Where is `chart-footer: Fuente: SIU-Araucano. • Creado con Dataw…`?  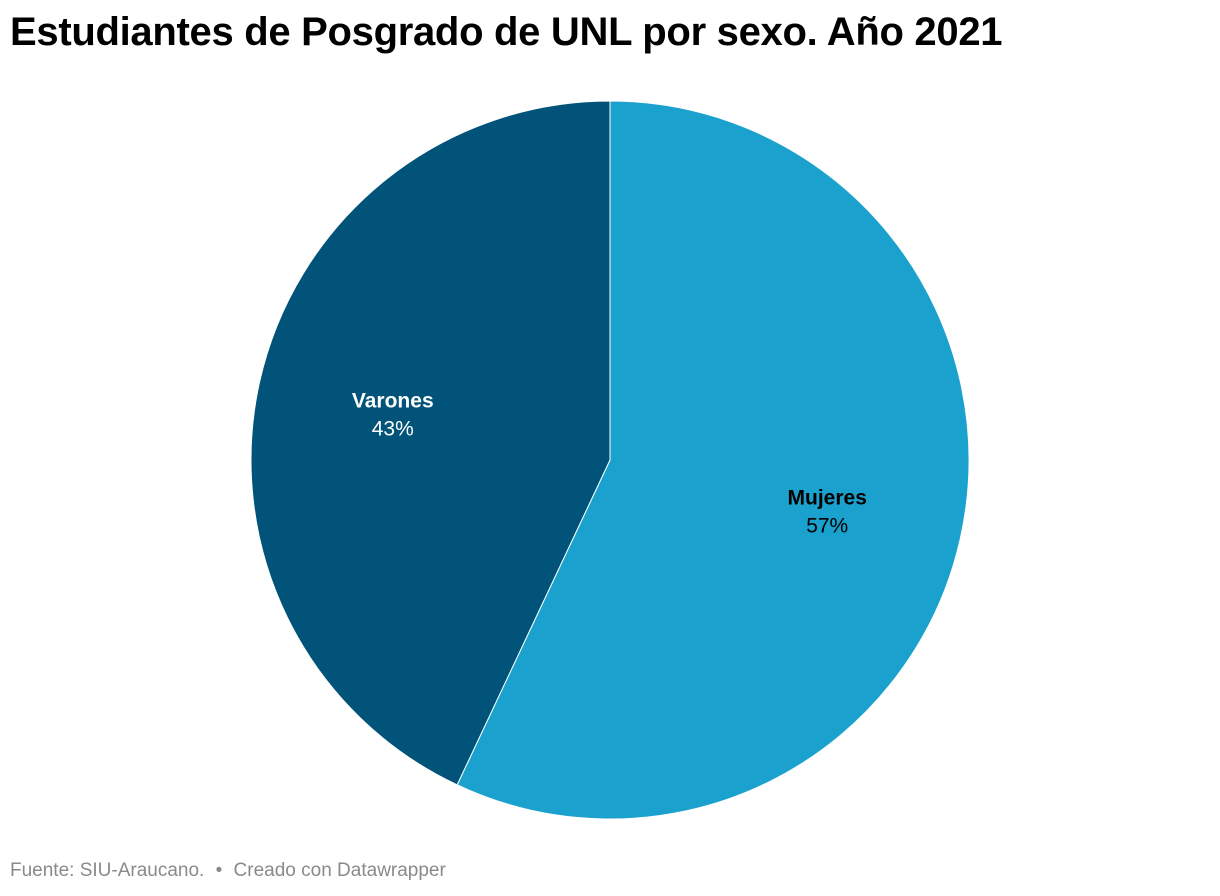 chart-footer: Fuente: SIU-Araucano. • Creado con Dataw… is located at coordinates (228, 871).